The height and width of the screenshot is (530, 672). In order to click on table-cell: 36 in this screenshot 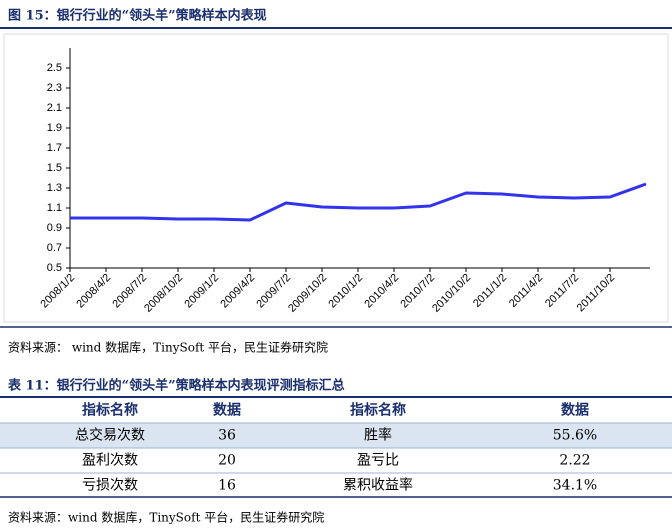, I will do `click(227, 436)`.